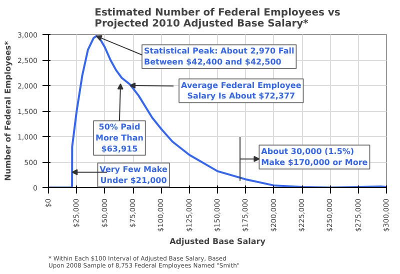 The image size is (400, 274). I want to click on annotation: Statistical Peak: About 2,970 Fall Between $42,400 and $42,500, so click(219, 56).